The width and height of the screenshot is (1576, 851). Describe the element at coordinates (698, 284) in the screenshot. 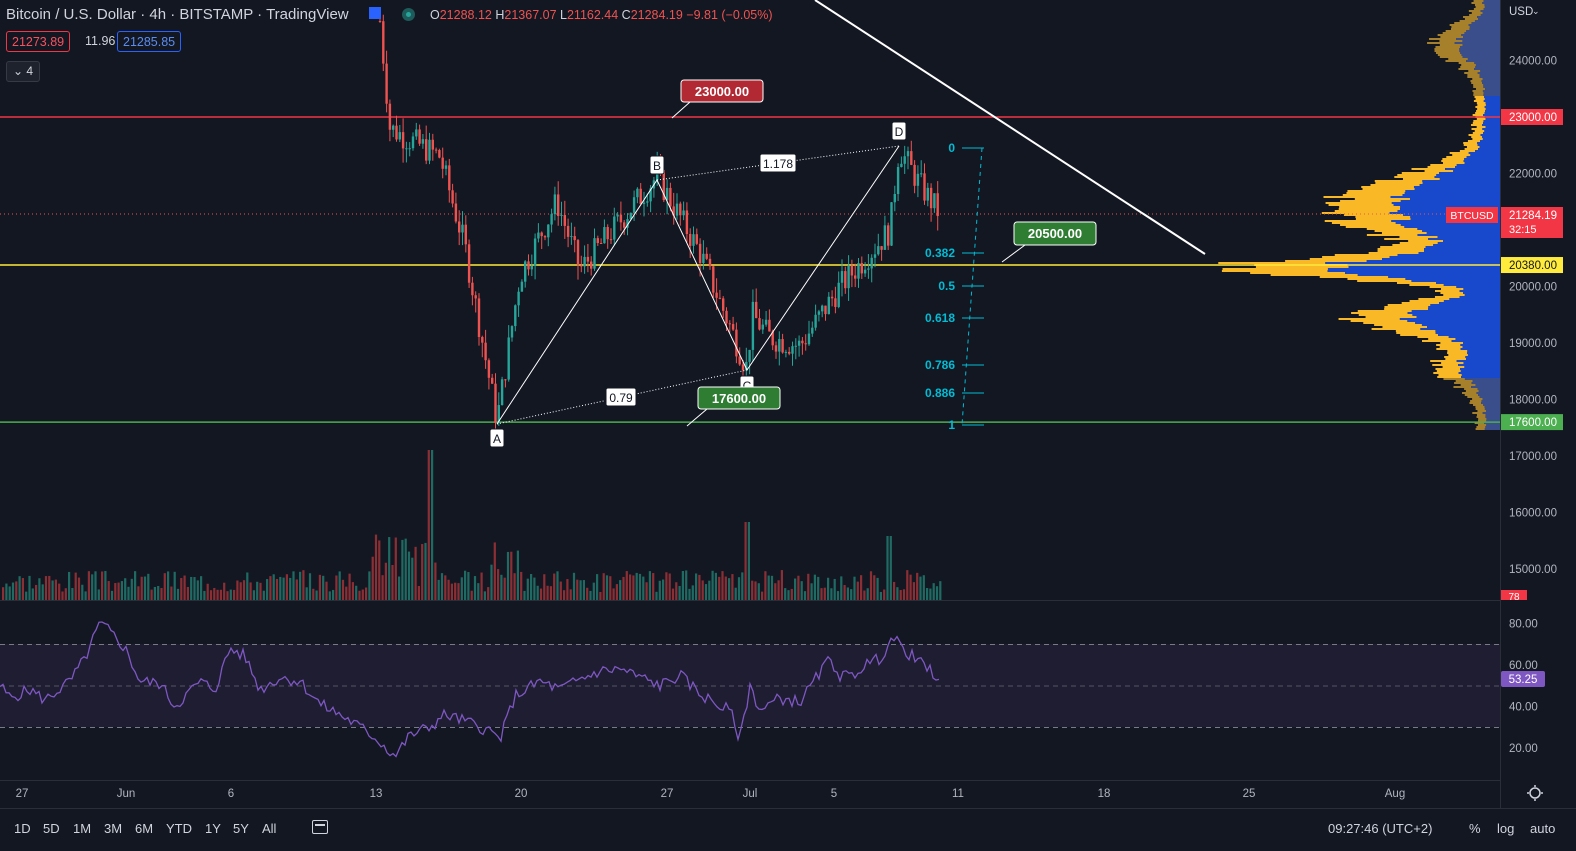

I see `abcd-pattern: A B C D 0.79 1.178` at that location.